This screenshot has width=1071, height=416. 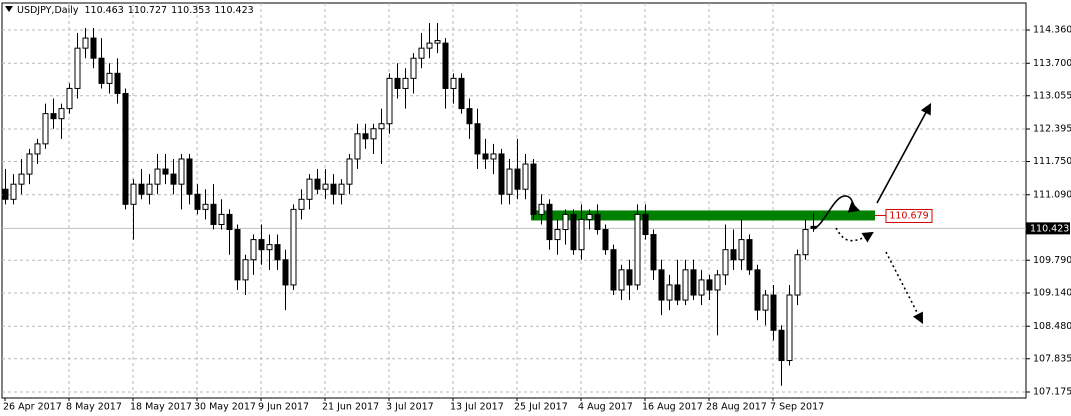 I want to click on header-open: 110.463, so click(x=103, y=10).